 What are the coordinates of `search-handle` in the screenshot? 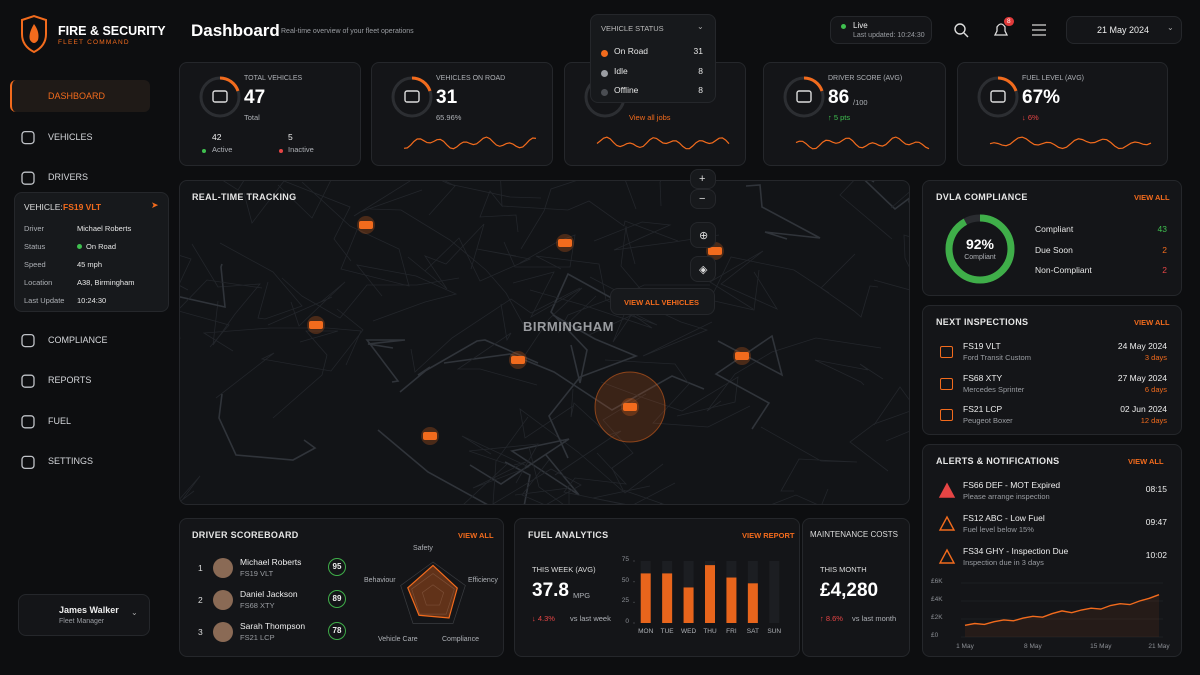 It's located at (966, 35).